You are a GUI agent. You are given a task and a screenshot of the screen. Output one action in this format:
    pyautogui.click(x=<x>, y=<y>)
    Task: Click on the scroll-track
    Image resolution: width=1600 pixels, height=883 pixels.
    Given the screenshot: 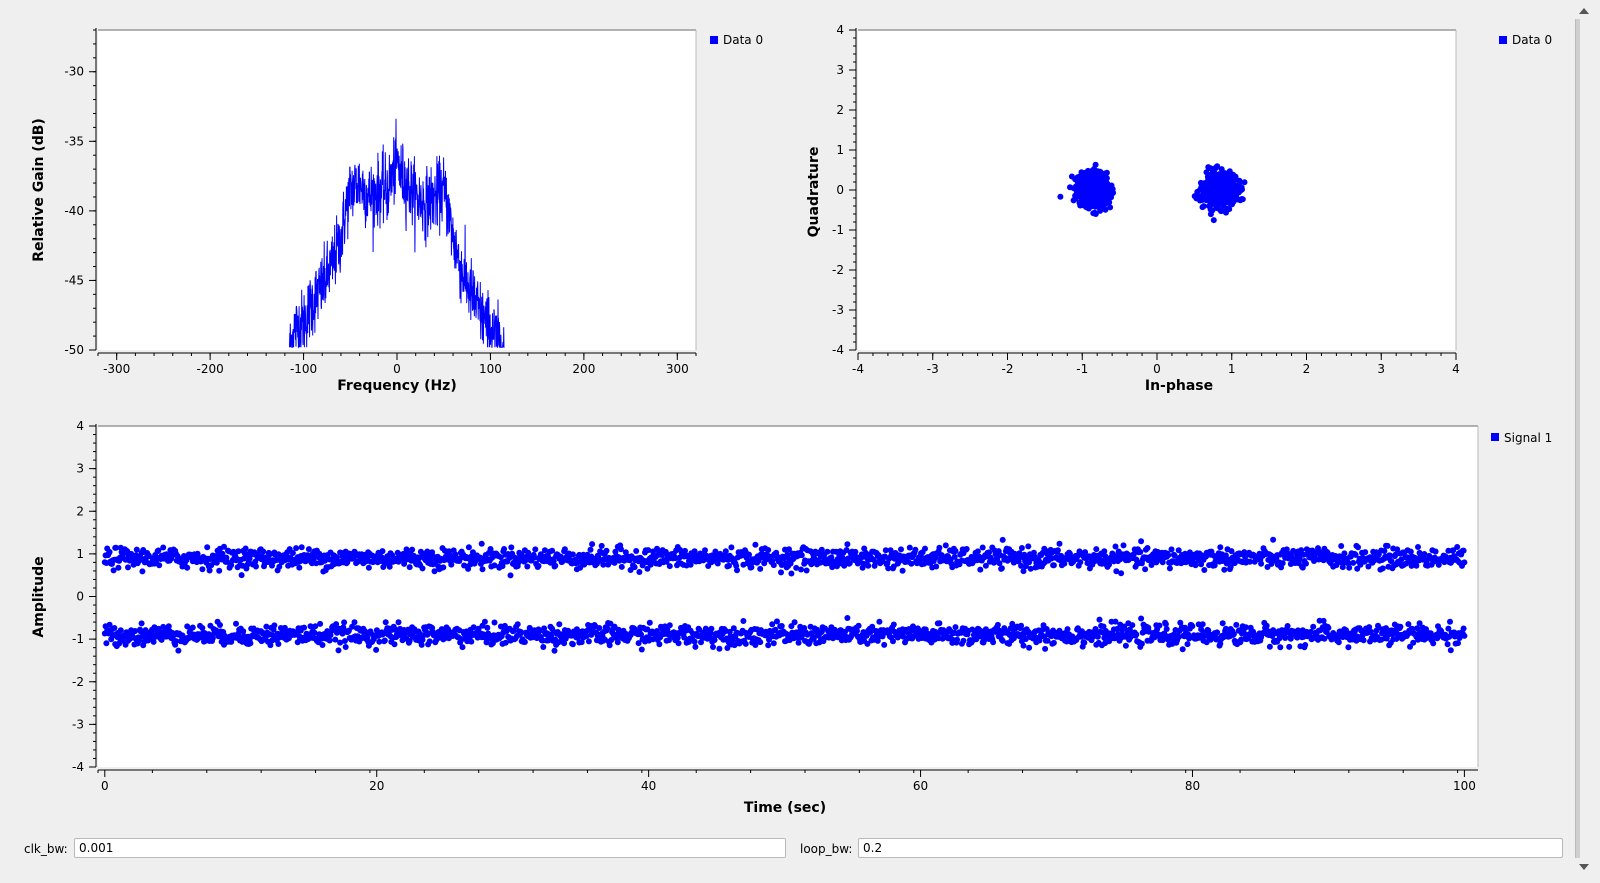 What is the action you would take?
    pyautogui.click(x=1584, y=438)
    